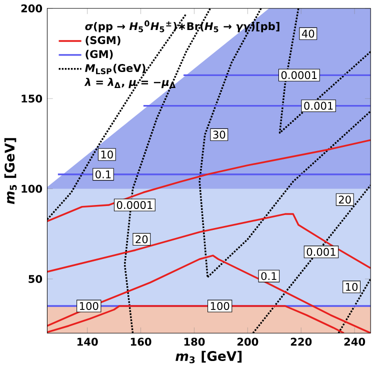 The width and height of the screenshot is (372, 374). Describe the element at coordinates (301, 342) in the screenshot. I see `x-tick-label: 220` at that location.